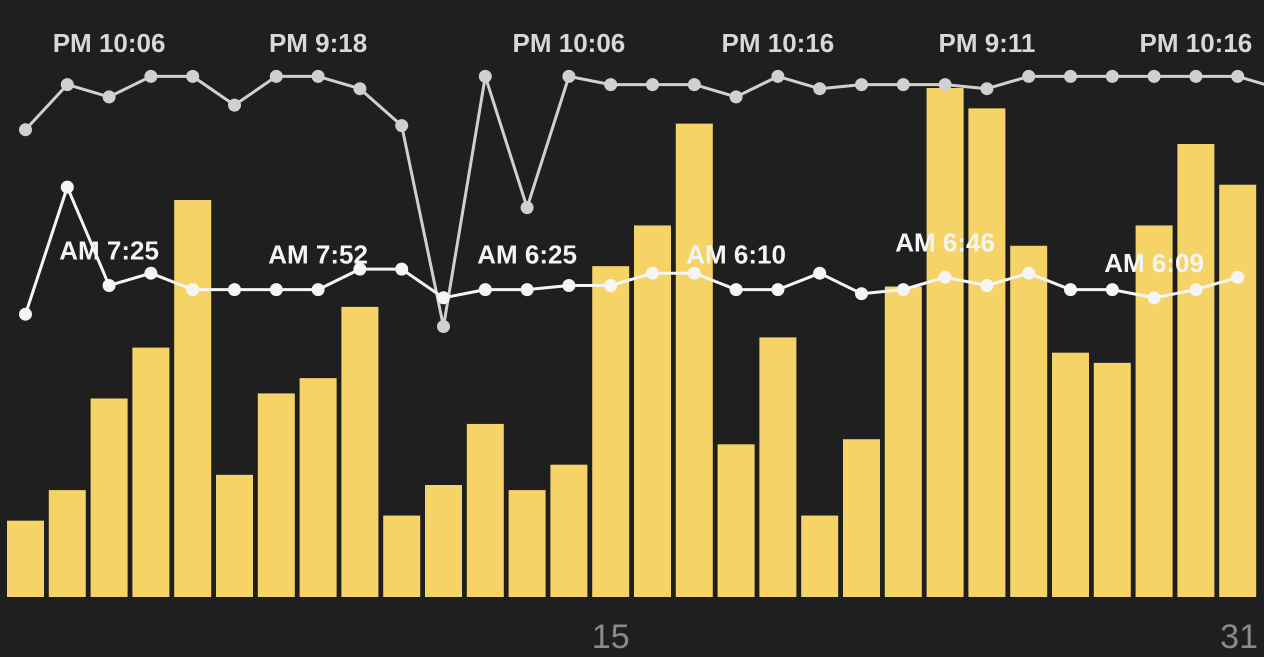 The width and height of the screenshot is (1264, 657). Describe the element at coordinates (945, 242) in the screenshot. I see `time-label: AM 6:46` at that location.